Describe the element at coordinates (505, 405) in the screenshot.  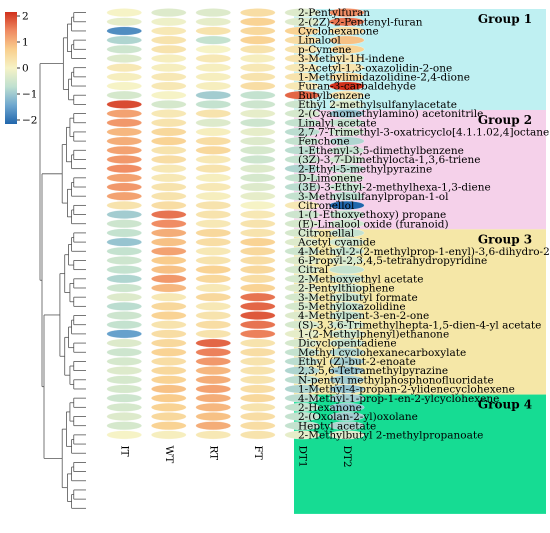
I see `group-label-4: Group 4` at that location.